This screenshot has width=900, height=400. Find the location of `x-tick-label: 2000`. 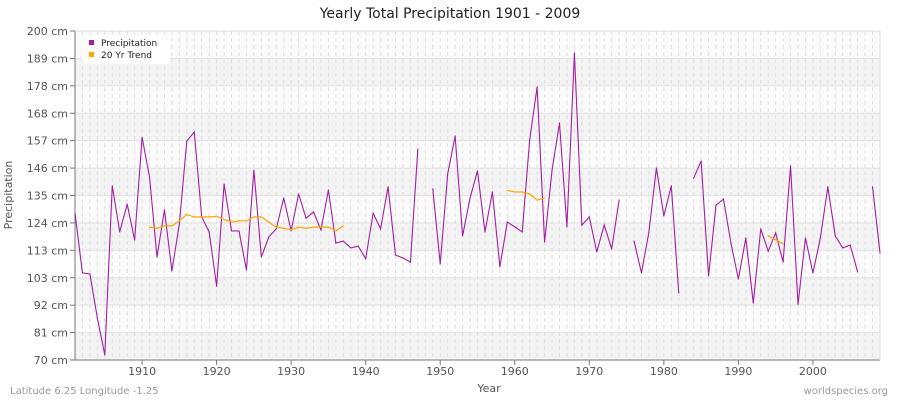

x-tick-label: 2000 is located at coordinates (813, 371).